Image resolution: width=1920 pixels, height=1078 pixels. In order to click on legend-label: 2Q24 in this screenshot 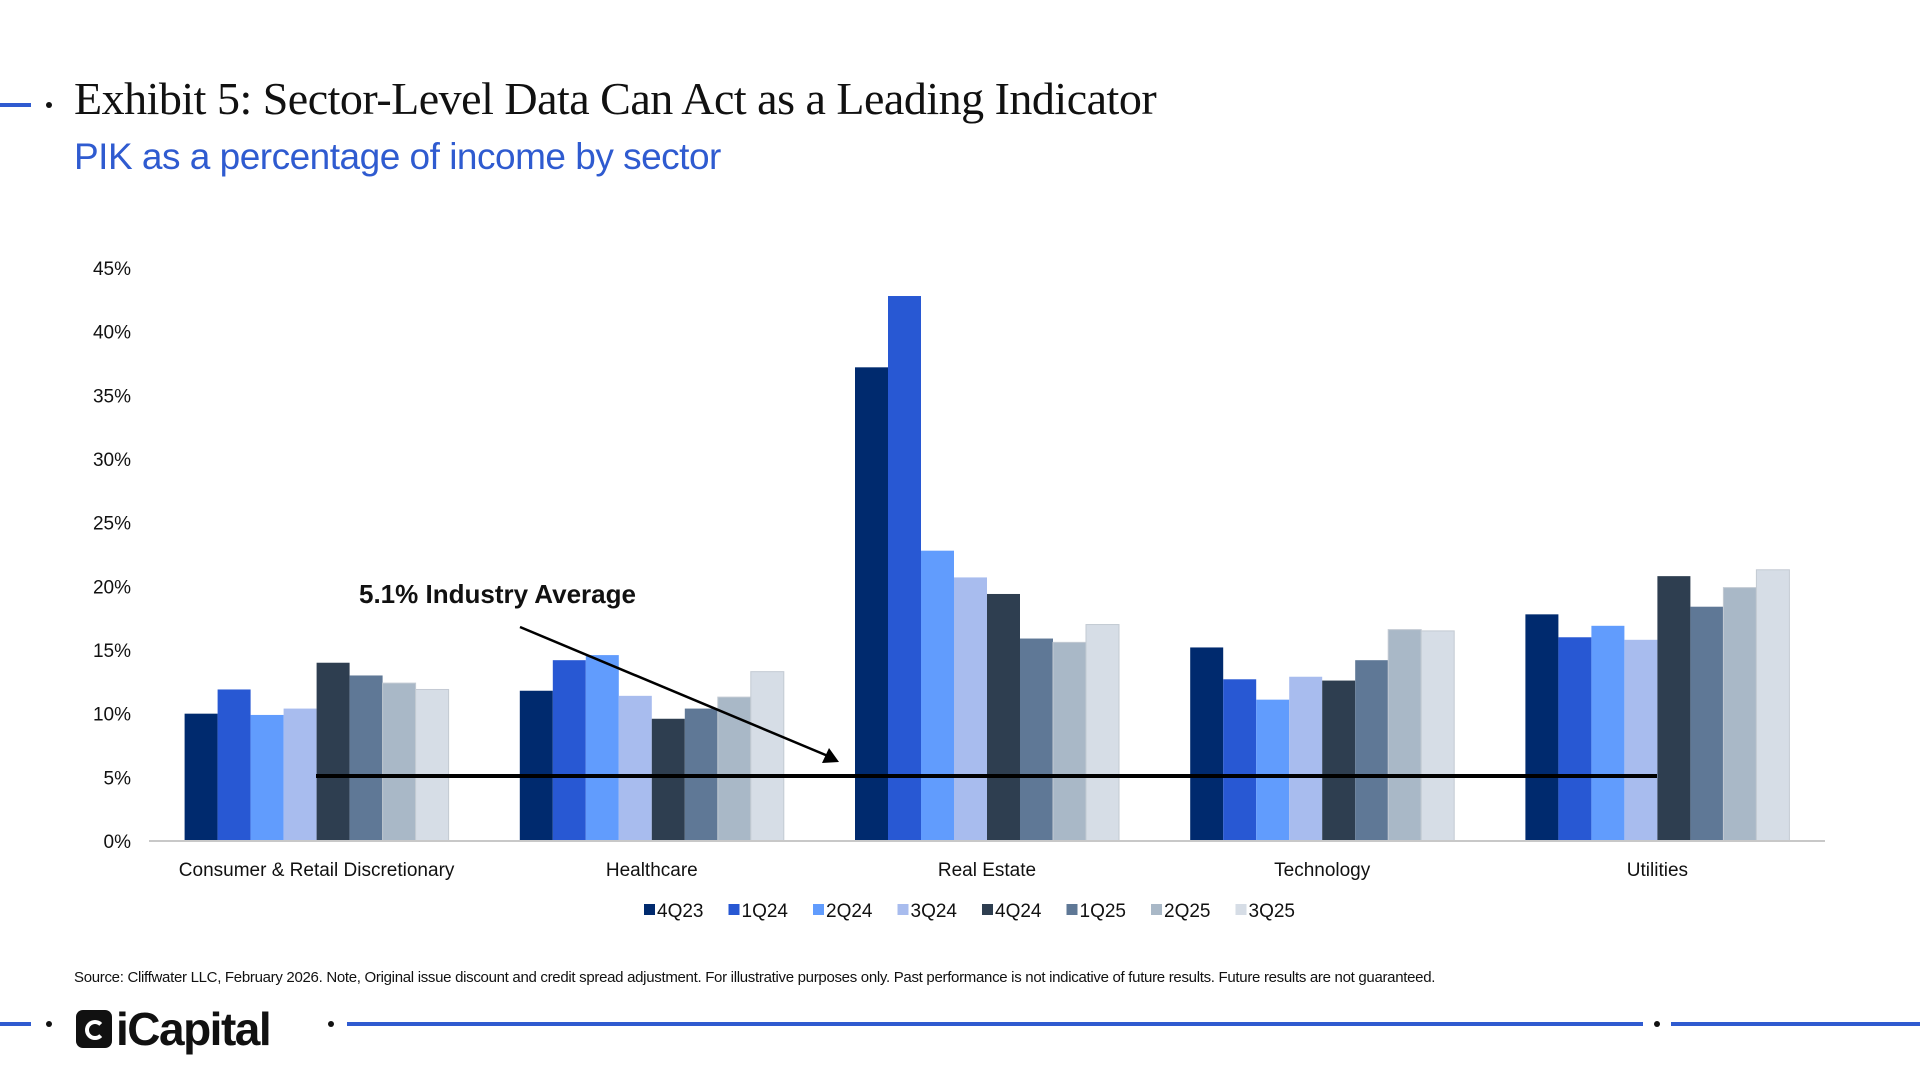, I will do `click(849, 911)`.